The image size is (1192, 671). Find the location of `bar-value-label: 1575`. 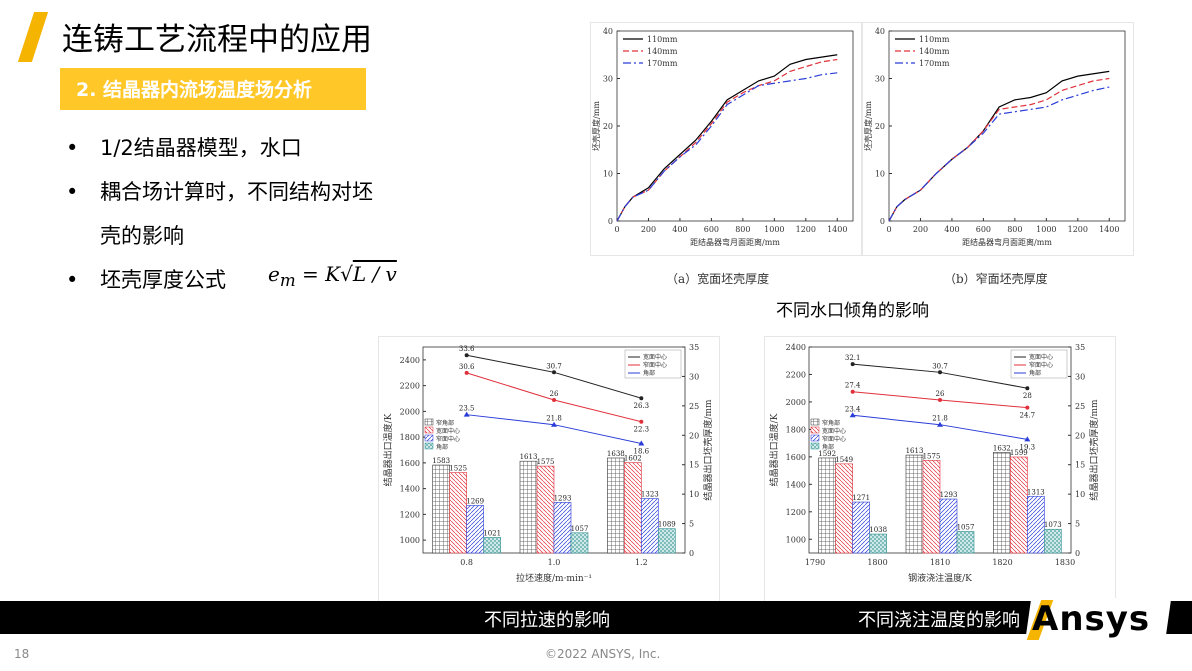

bar-value-label: 1575 is located at coordinates (932, 456).